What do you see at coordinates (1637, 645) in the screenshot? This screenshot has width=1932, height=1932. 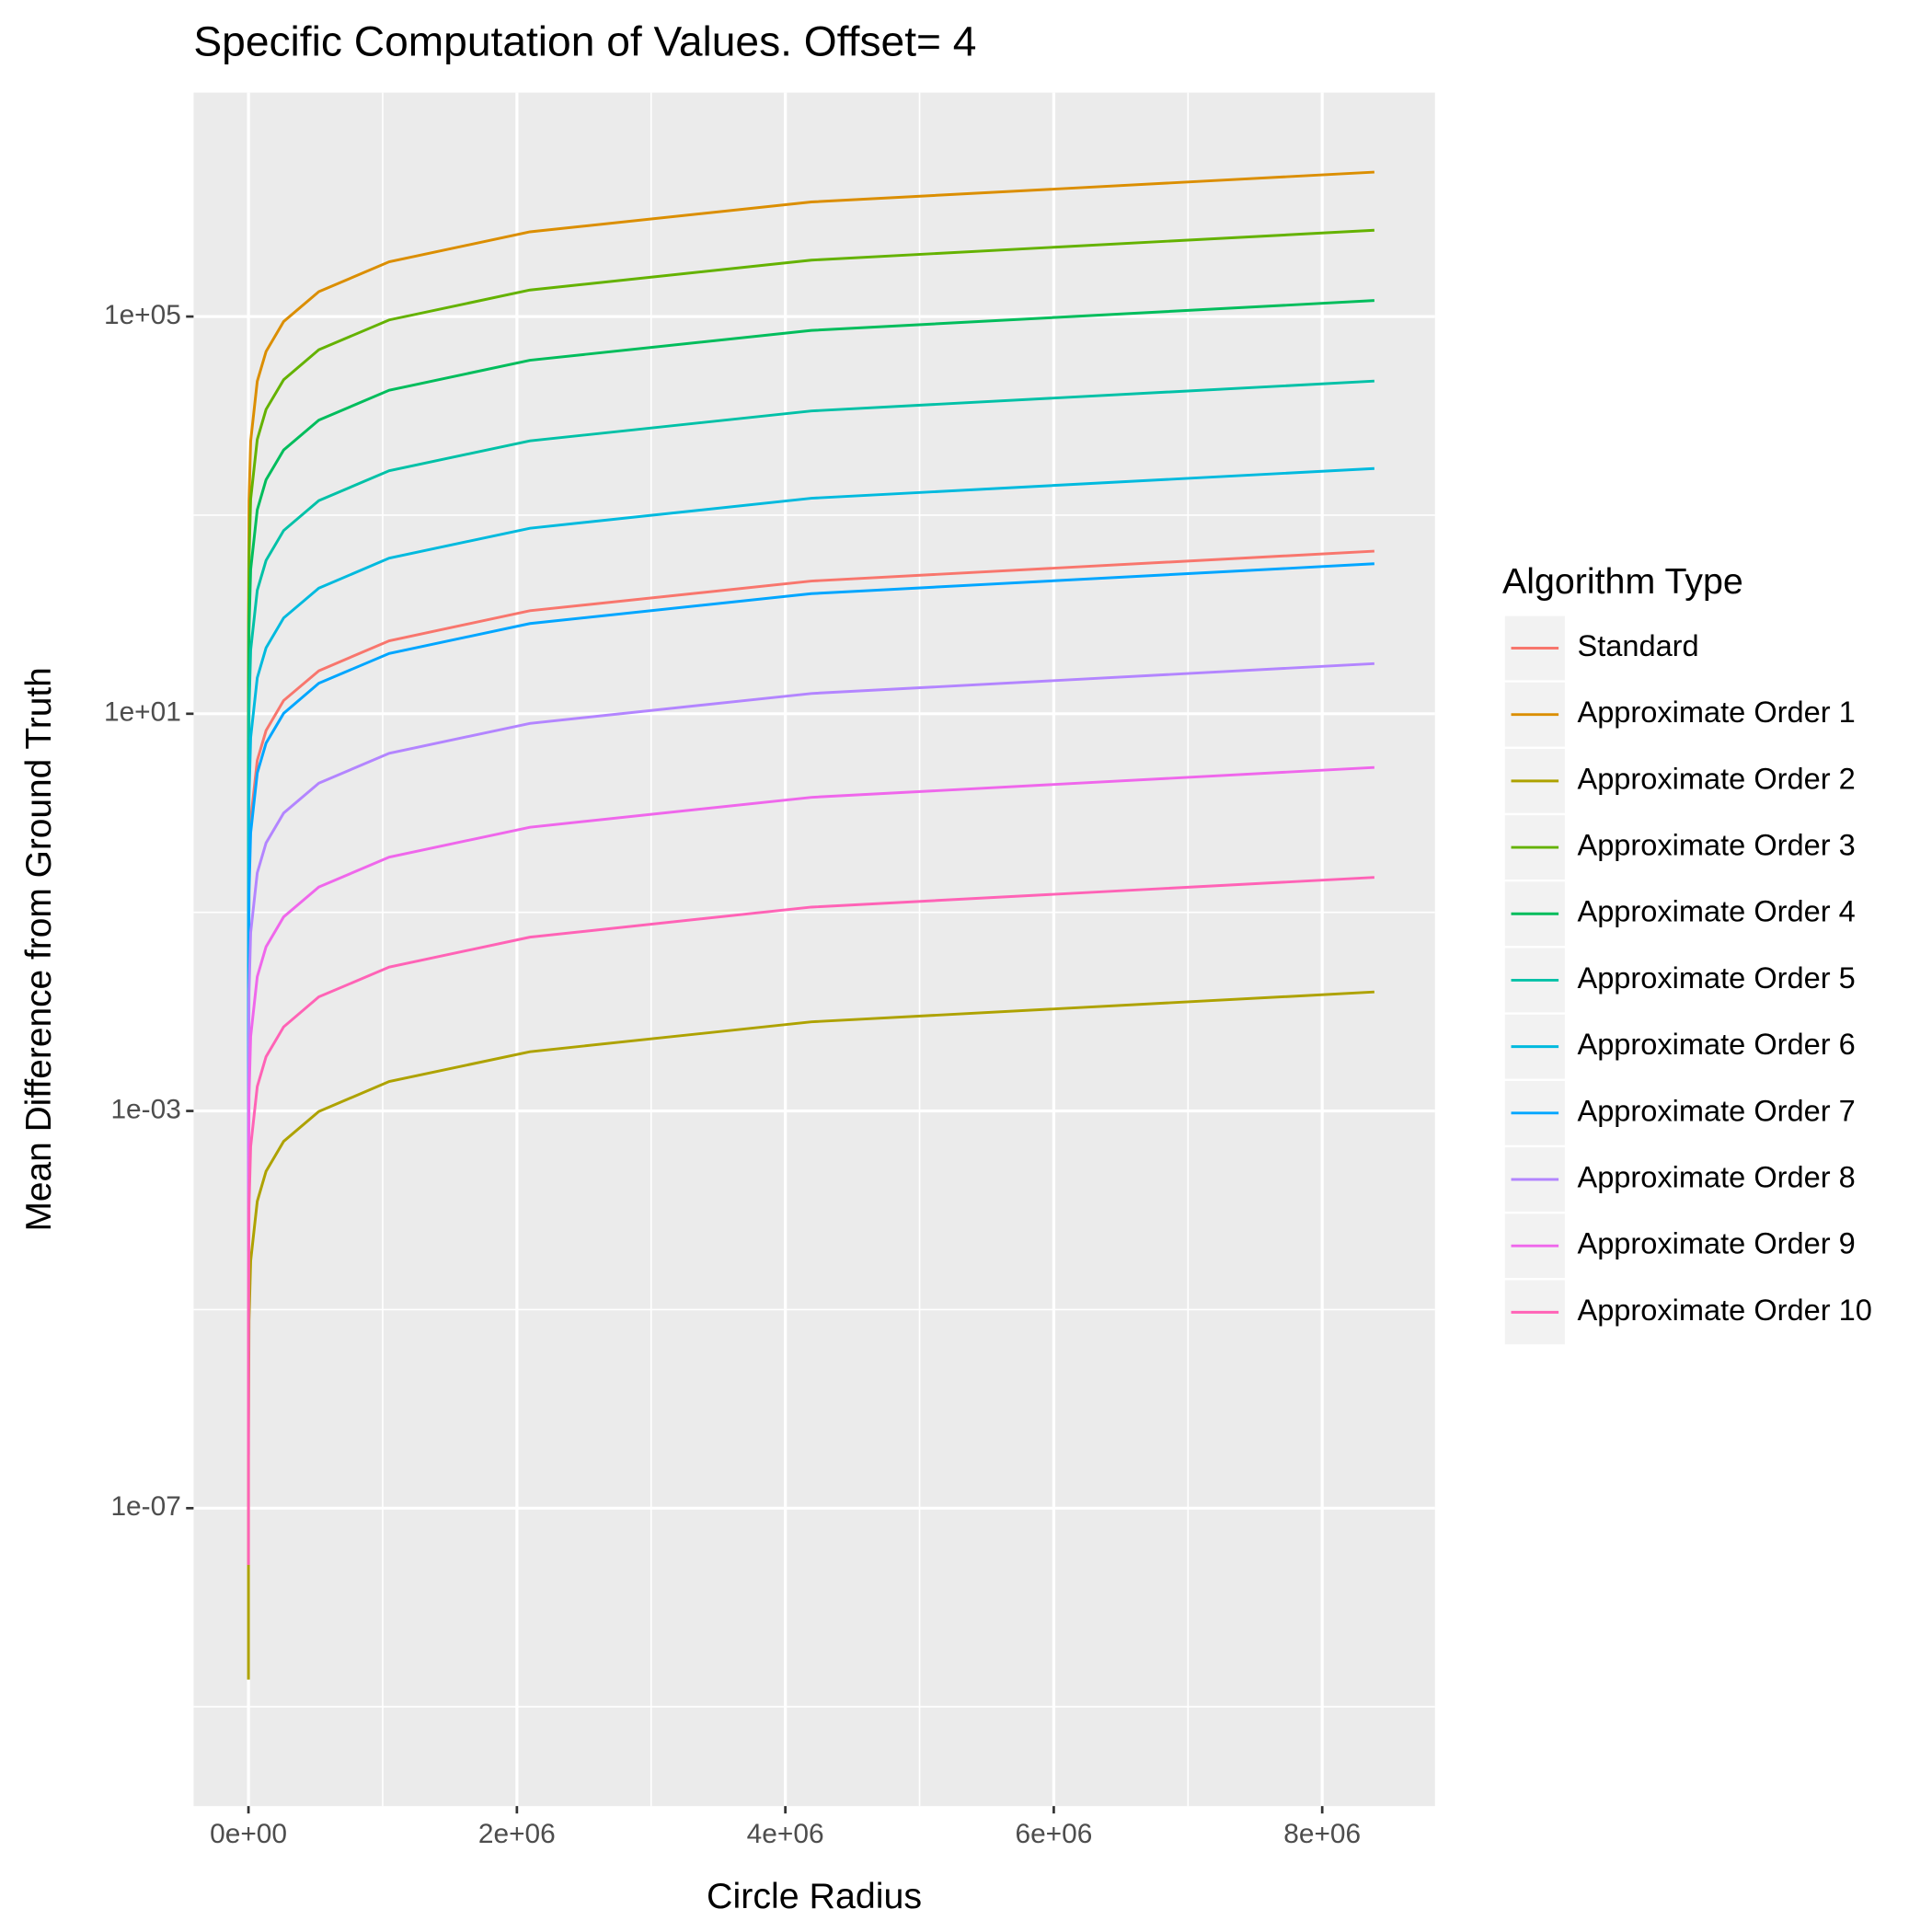 I see `legend-label: Standard` at bounding box center [1637, 645].